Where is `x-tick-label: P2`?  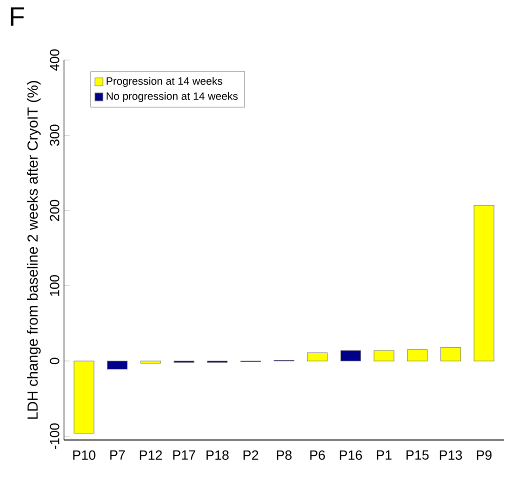
x-tick-label: P2 is located at coordinates (251, 455).